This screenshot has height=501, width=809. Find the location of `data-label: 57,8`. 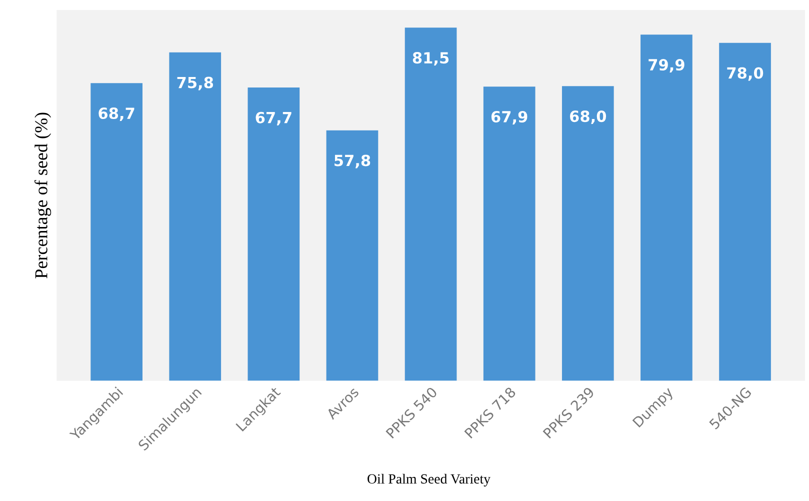

data-label: 57,8 is located at coordinates (352, 161).